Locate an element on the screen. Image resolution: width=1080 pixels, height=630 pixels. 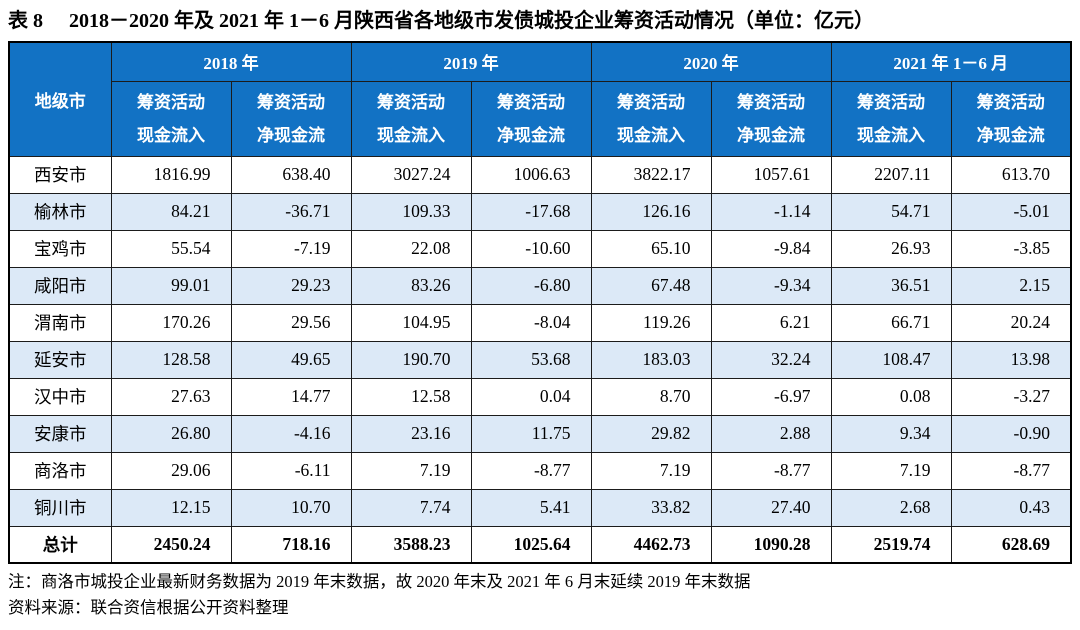
value-cell: 53.68 is located at coordinates (531, 359).